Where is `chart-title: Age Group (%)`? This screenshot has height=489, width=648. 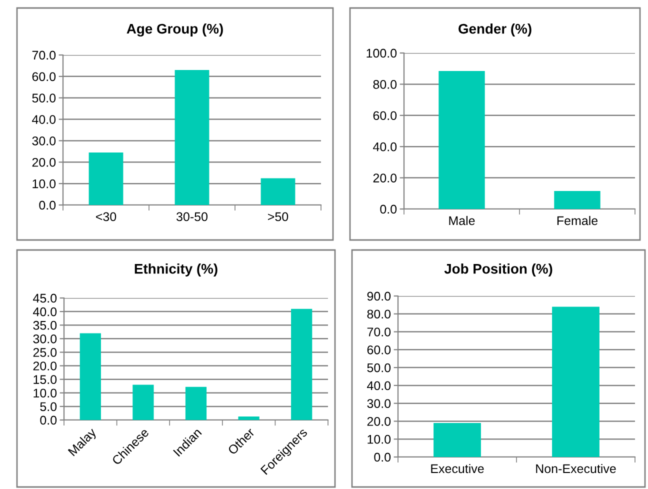
chart-title: Age Group (%) is located at coordinates (174, 30).